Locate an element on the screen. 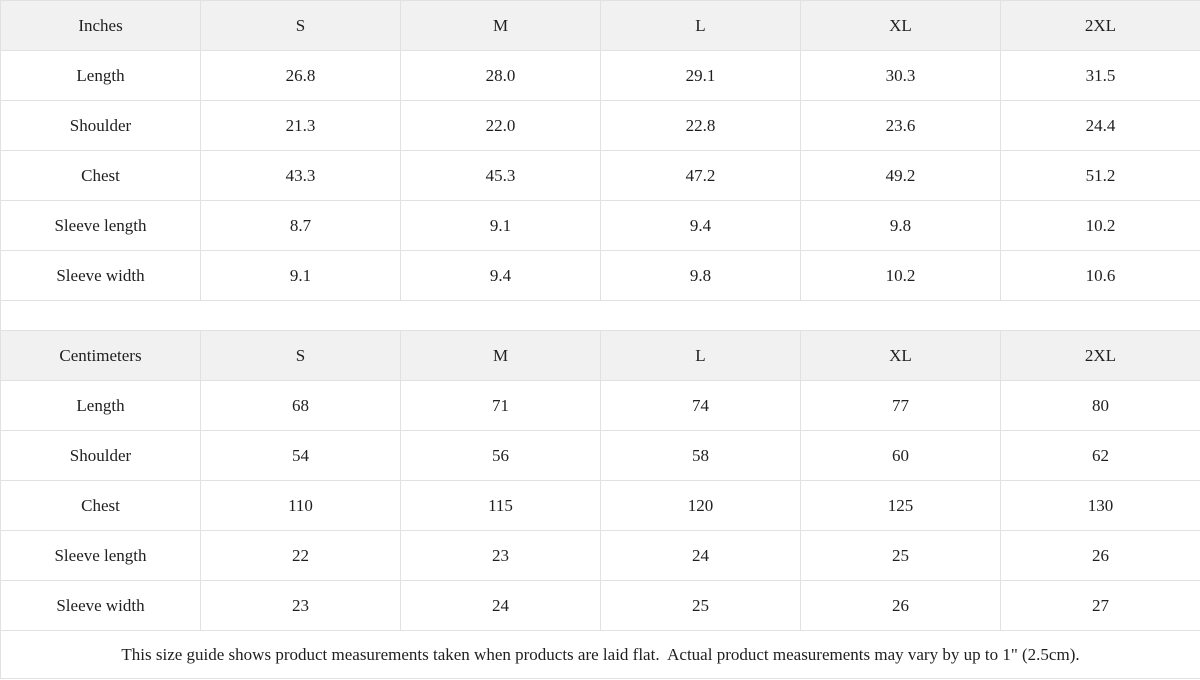 Image resolution: width=1200 pixels, height=680 pixels. measurement-cell: 68 is located at coordinates (300, 405).